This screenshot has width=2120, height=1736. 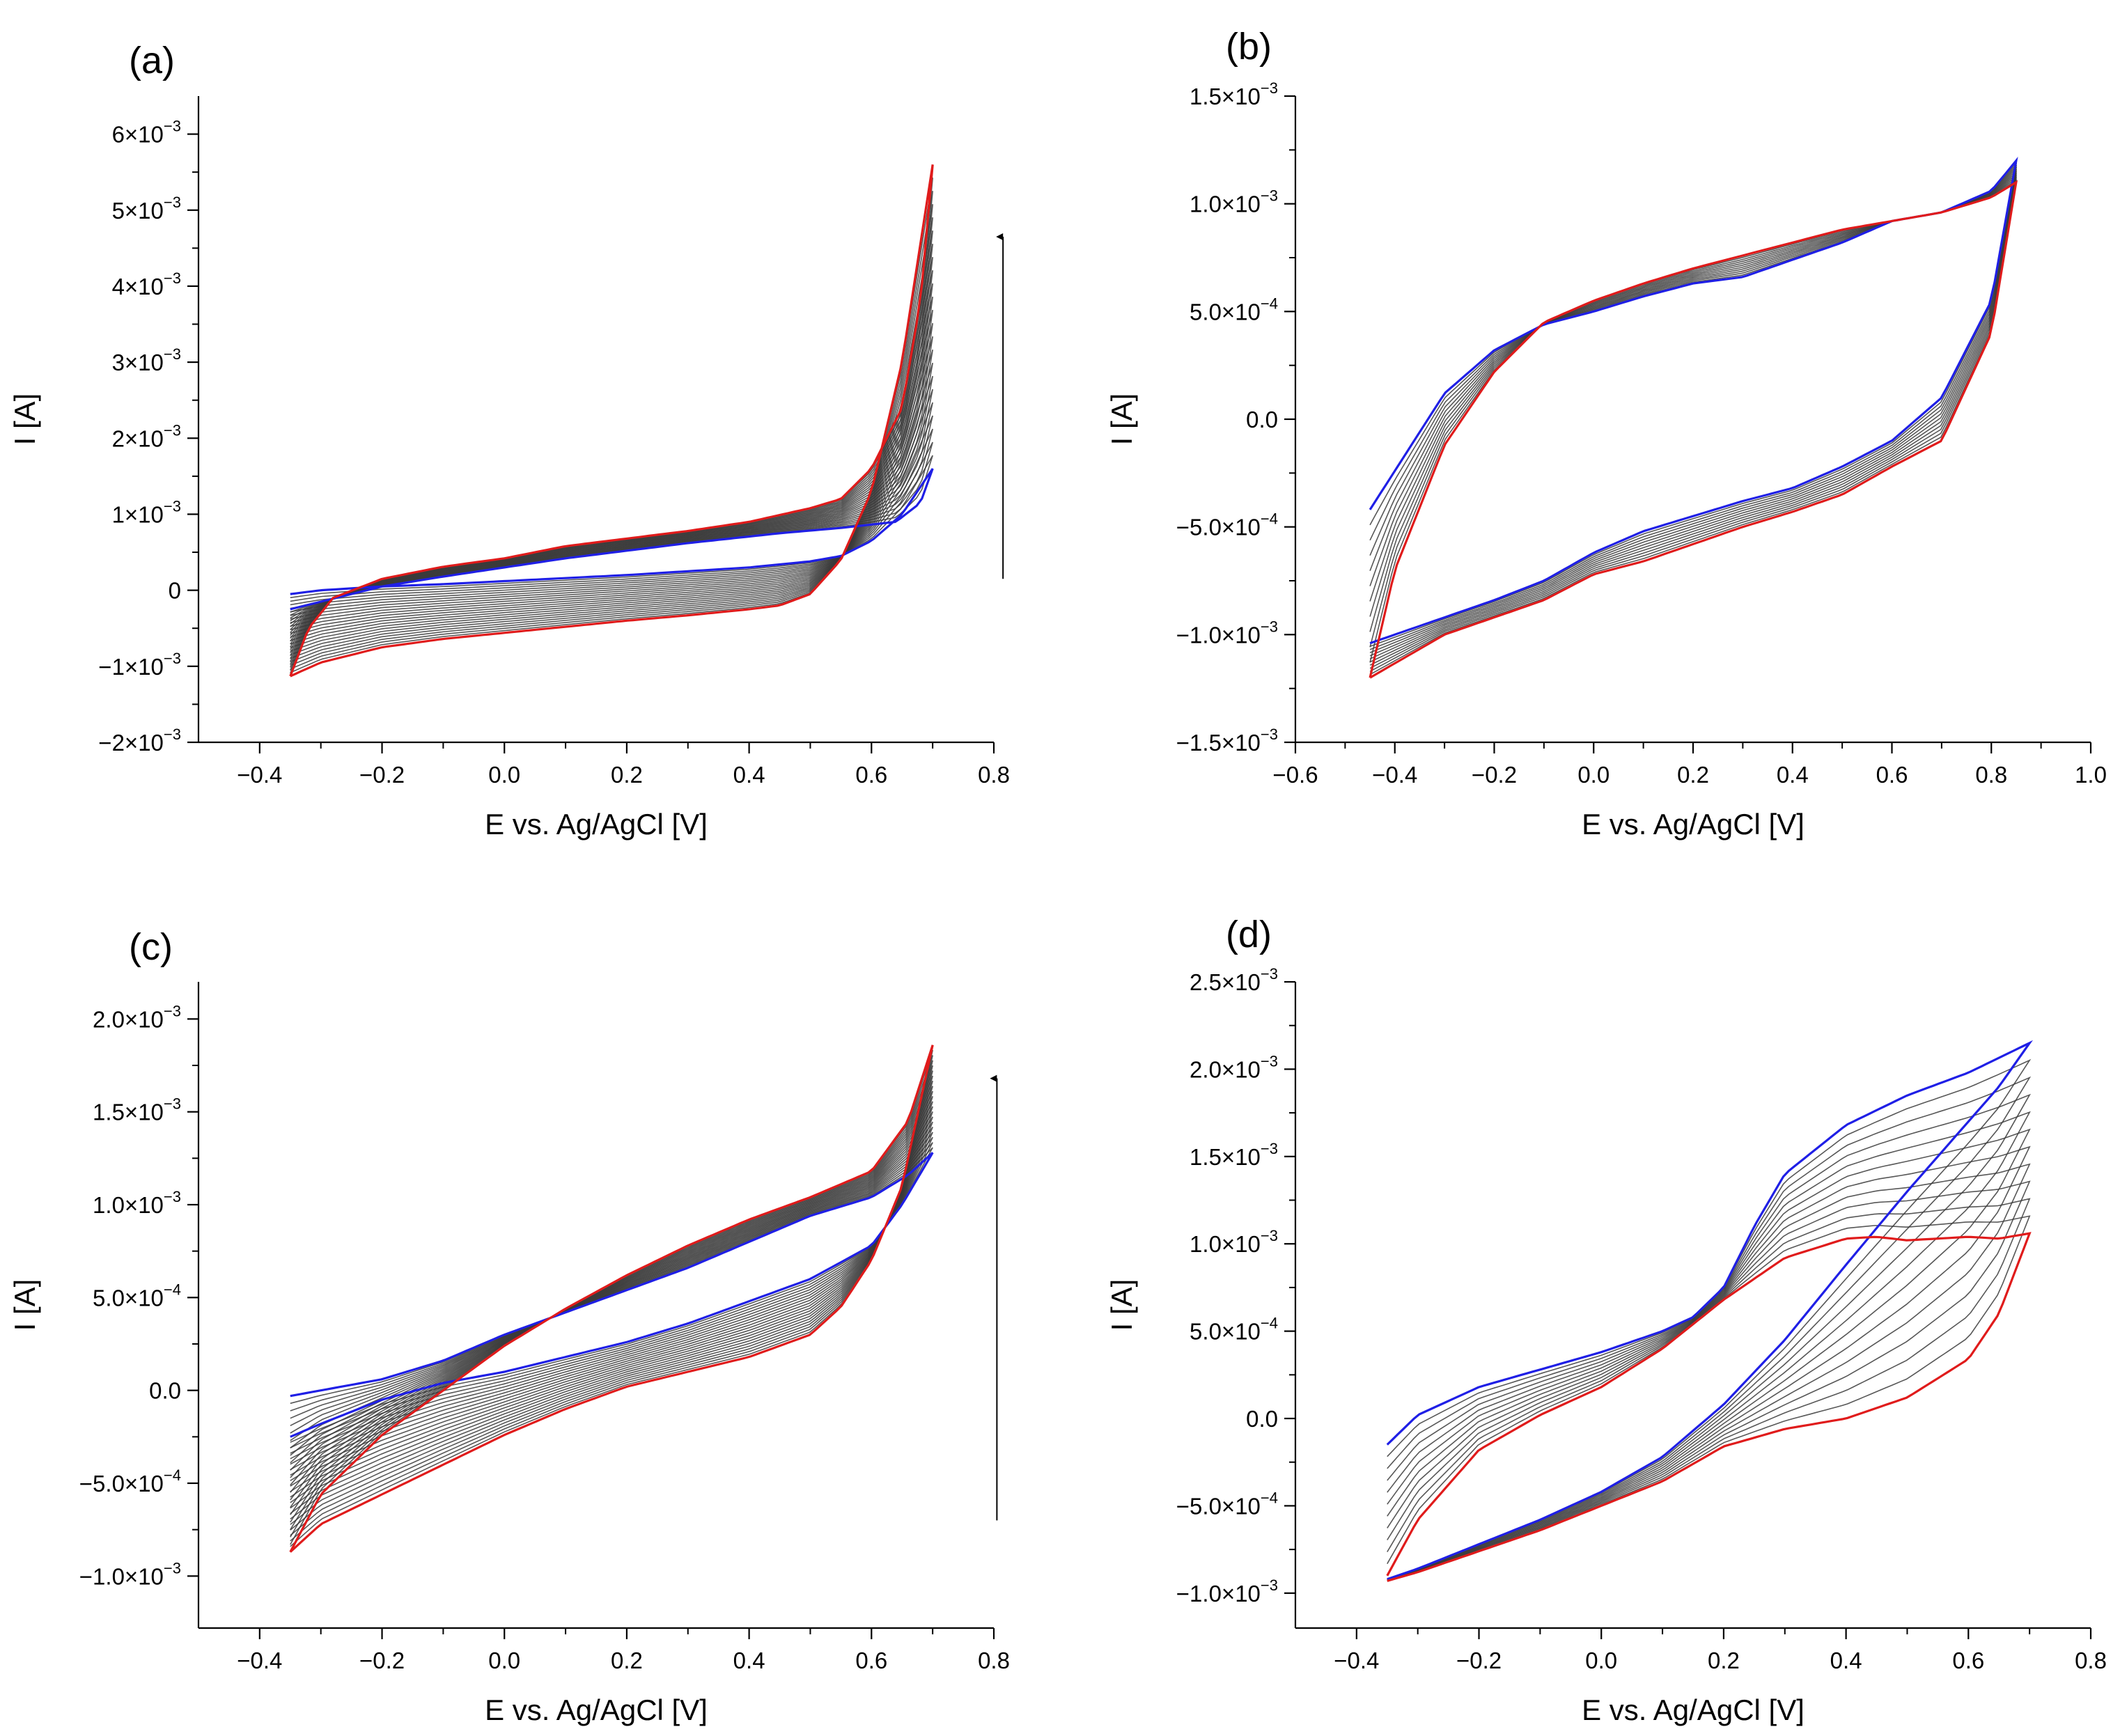 What do you see at coordinates (24, 1305) in the screenshot?
I see `panel-c-y-axis-title: I [A]` at bounding box center [24, 1305].